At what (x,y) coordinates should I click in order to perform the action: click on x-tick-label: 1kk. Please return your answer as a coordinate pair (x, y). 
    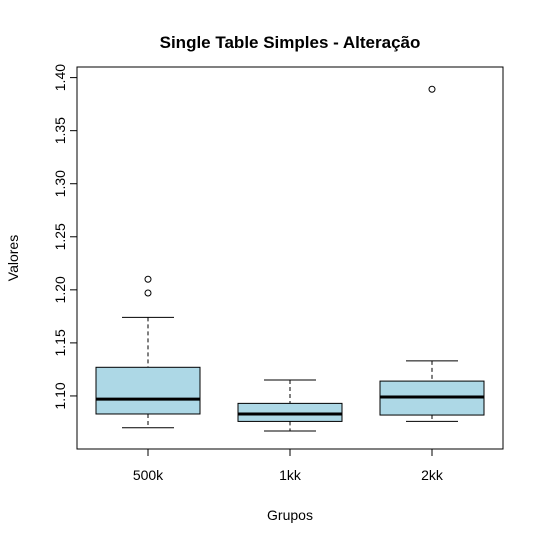
    Looking at the image, I should click on (290, 475).